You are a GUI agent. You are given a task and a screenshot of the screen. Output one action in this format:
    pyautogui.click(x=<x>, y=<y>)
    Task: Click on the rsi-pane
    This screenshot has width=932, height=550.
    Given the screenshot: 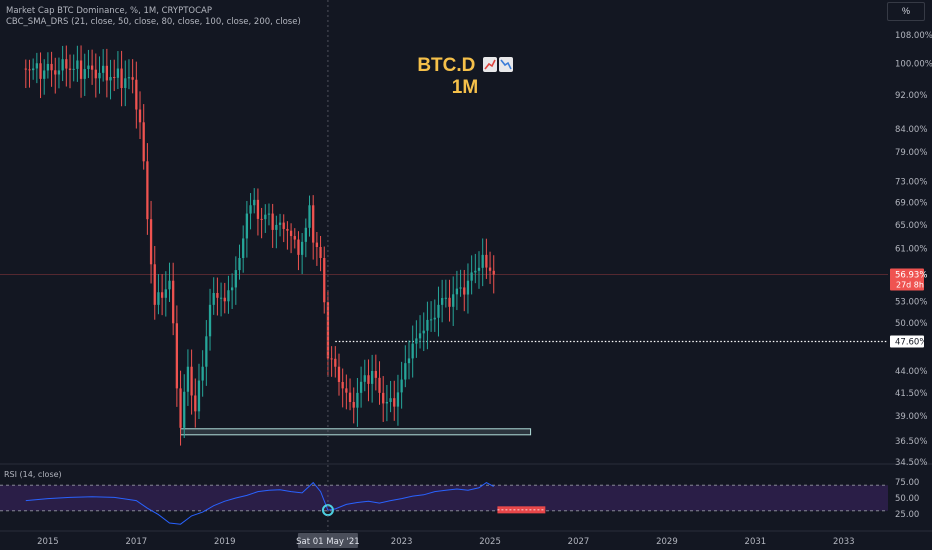 What is the action you would take?
    pyautogui.click(x=444, y=503)
    